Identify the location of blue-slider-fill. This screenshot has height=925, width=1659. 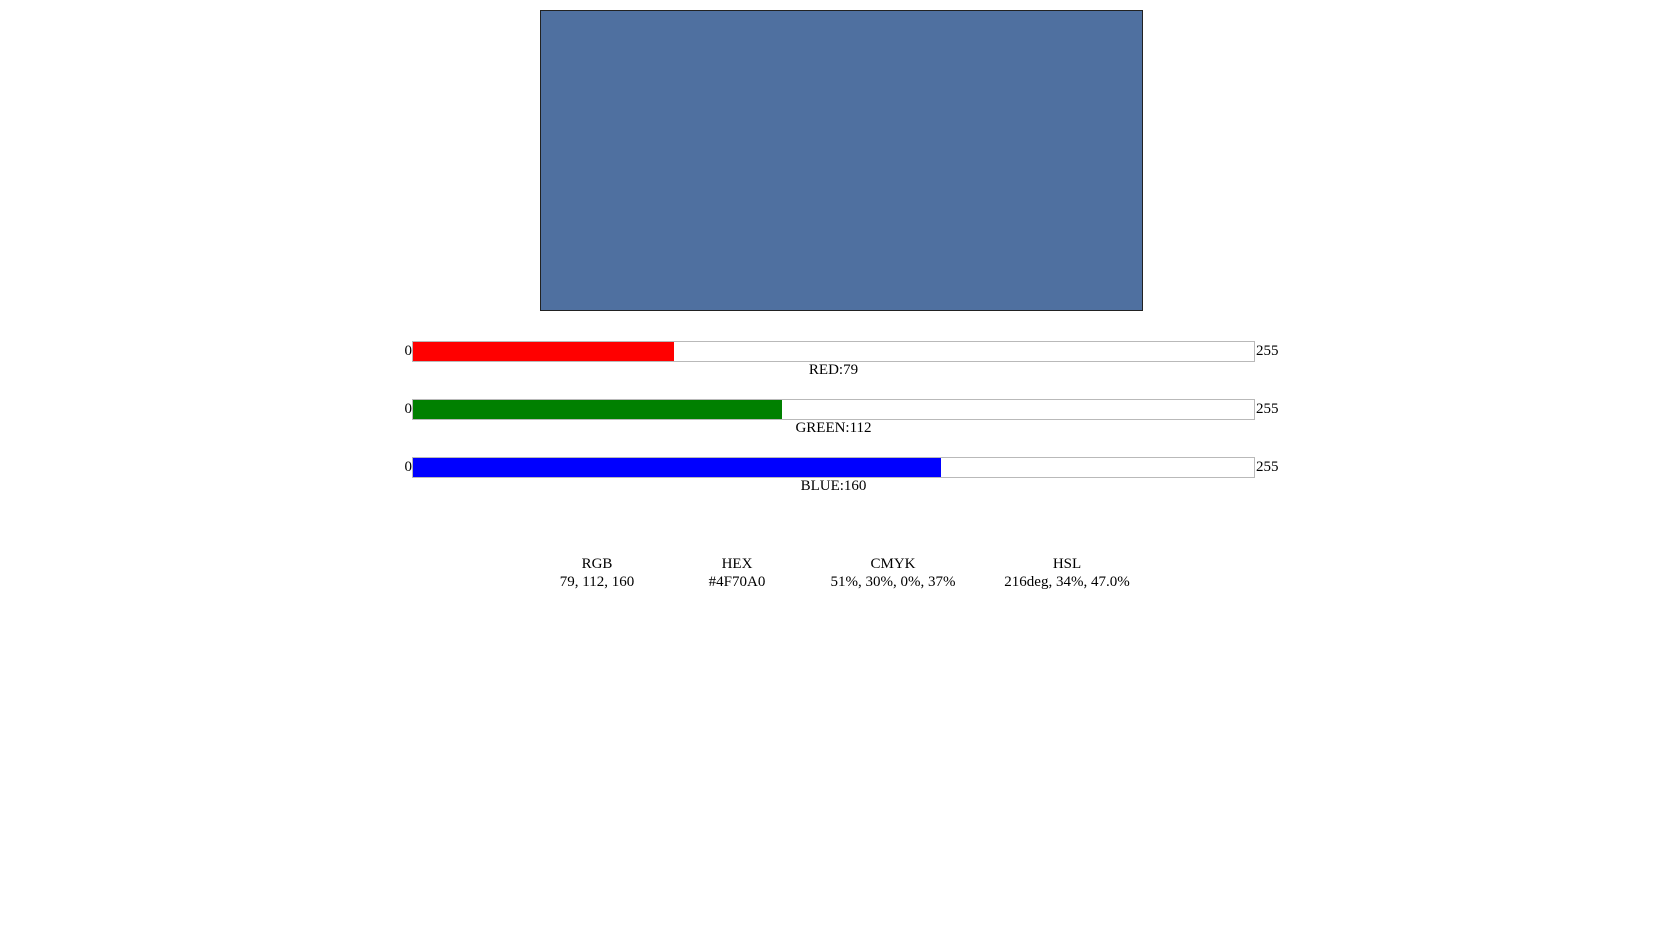
(677, 467).